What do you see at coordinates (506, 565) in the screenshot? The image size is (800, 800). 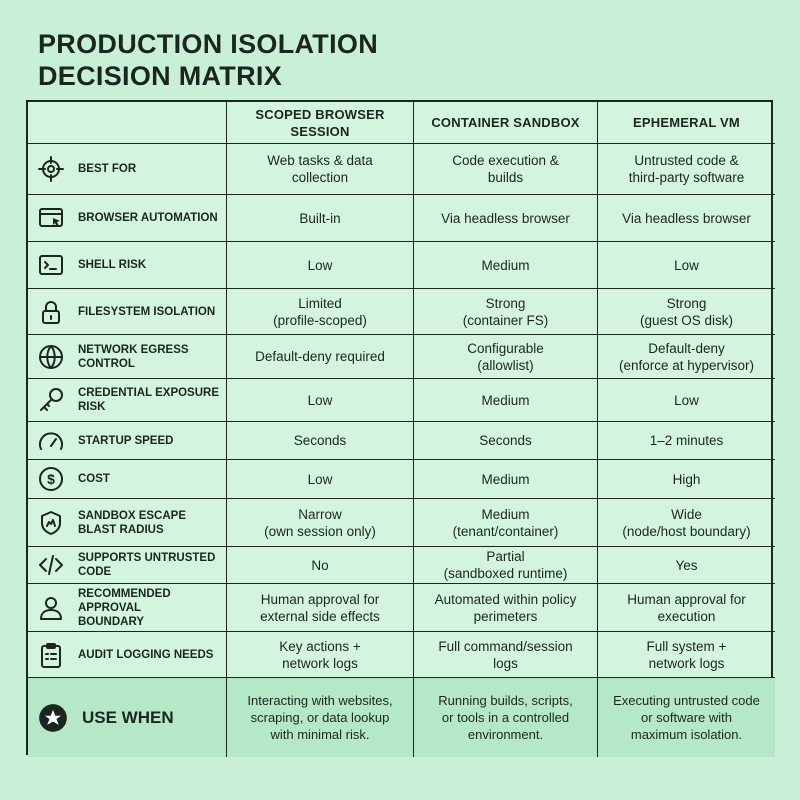 I see `table-cell: Partial (sandboxed runtime)` at bounding box center [506, 565].